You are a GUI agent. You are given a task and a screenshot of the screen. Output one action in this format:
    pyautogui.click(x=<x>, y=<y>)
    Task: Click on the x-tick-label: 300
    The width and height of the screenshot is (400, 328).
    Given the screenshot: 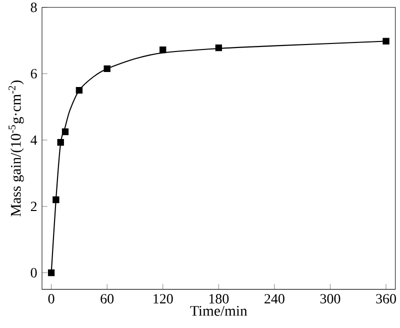 What is the action you would take?
    pyautogui.click(x=330, y=299)
    